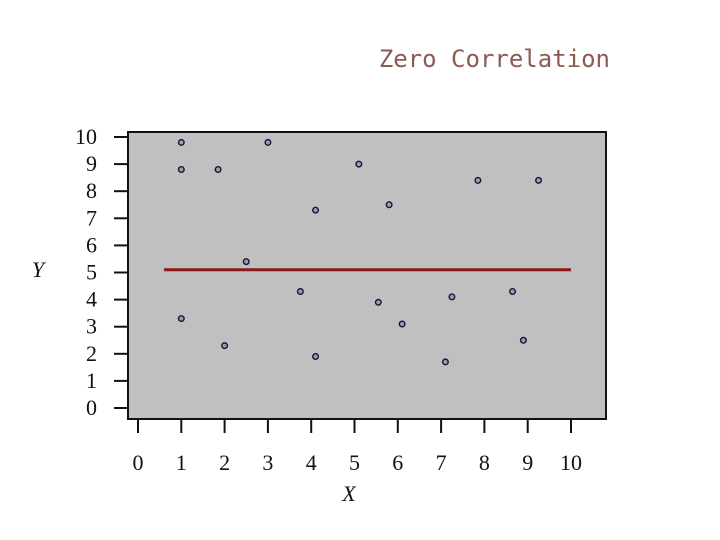 This screenshot has width=720, height=540. I want to click on y-tick-label: 2, so click(91, 353).